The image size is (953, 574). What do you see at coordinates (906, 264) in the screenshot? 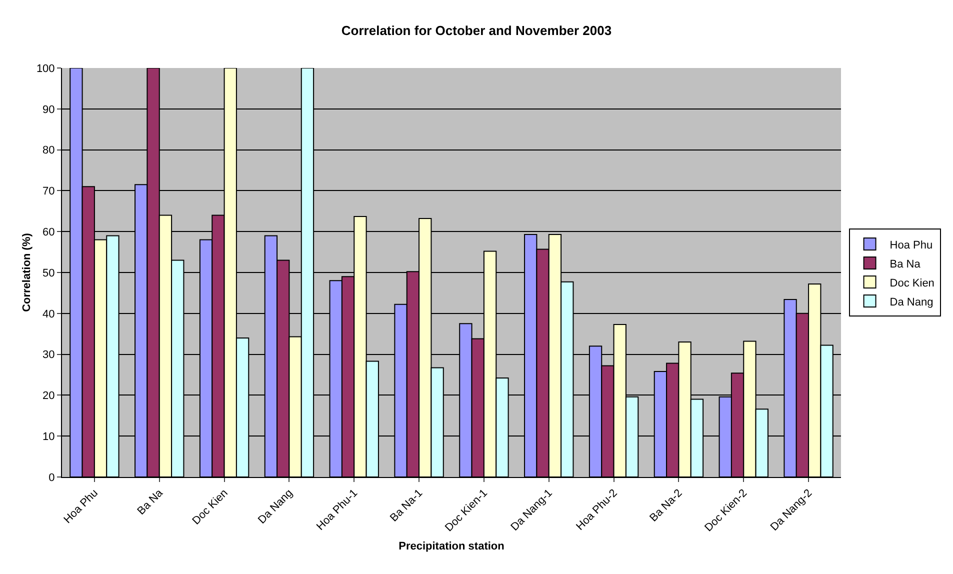
I see `legend-label: Ba Na` at bounding box center [906, 264].